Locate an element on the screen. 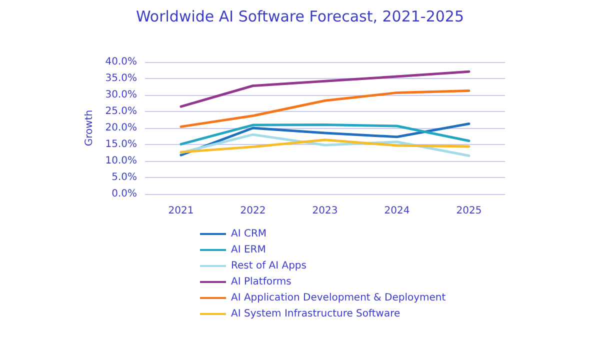  legend-label: AI CRM is located at coordinates (249, 234).